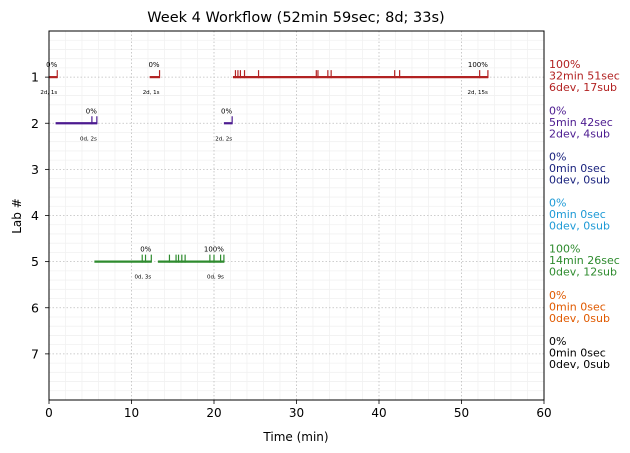  Describe the element at coordinates (35, 307) in the screenshot. I see `y-tick-label: 6` at that location.